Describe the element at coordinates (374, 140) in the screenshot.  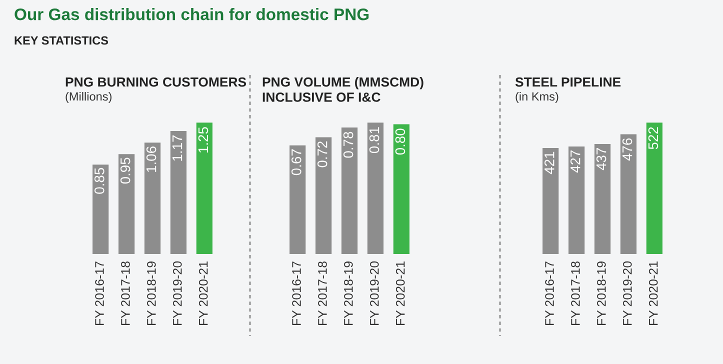
I see `data-label: 0.81` at that location.